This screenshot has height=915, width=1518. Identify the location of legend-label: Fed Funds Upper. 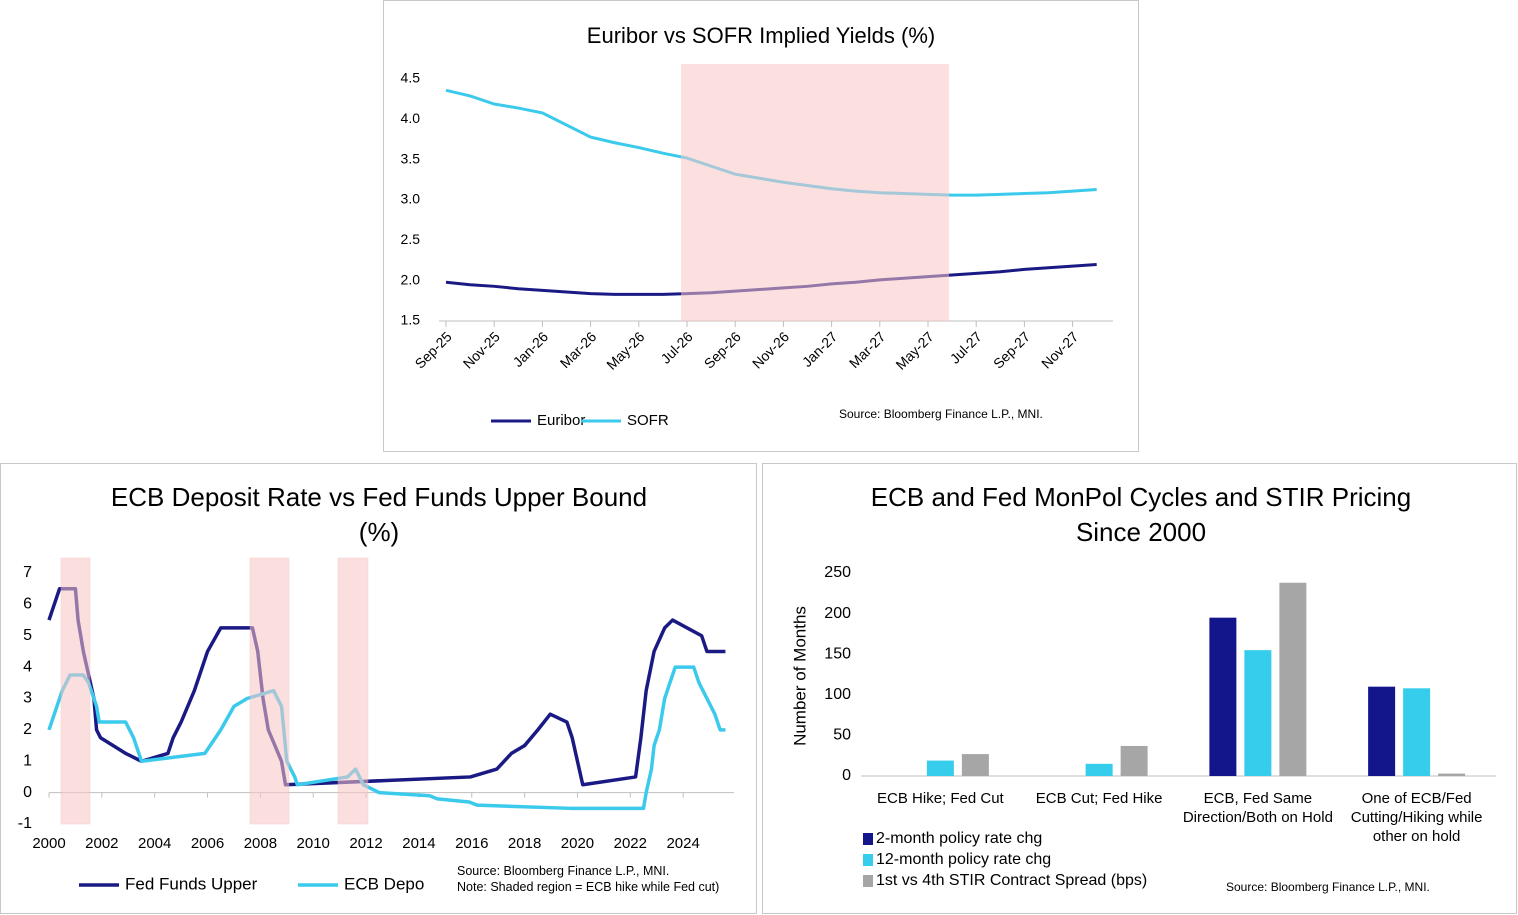
(191, 883).